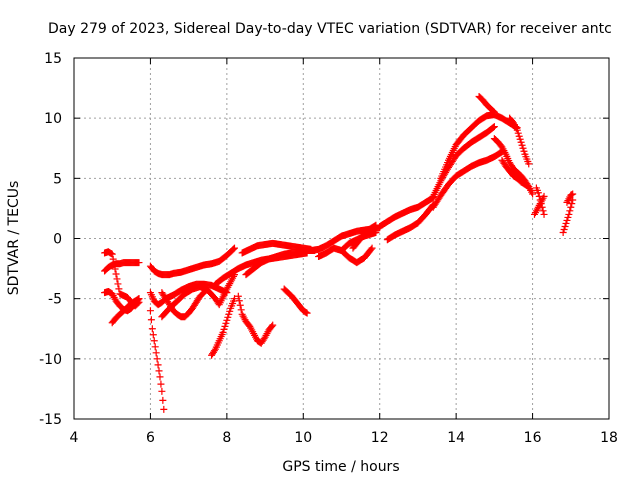 Image resolution: width=640 pixels, height=480 pixels. Describe the element at coordinates (380, 438) in the screenshot. I see `x-tick-label: 12` at that location.